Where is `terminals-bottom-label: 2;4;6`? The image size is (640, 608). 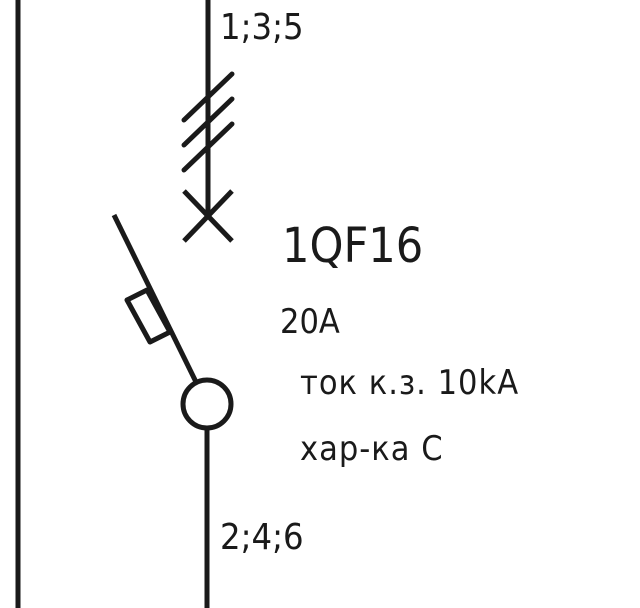 terminals-bottom-label: 2;4;6 is located at coordinates (262, 537).